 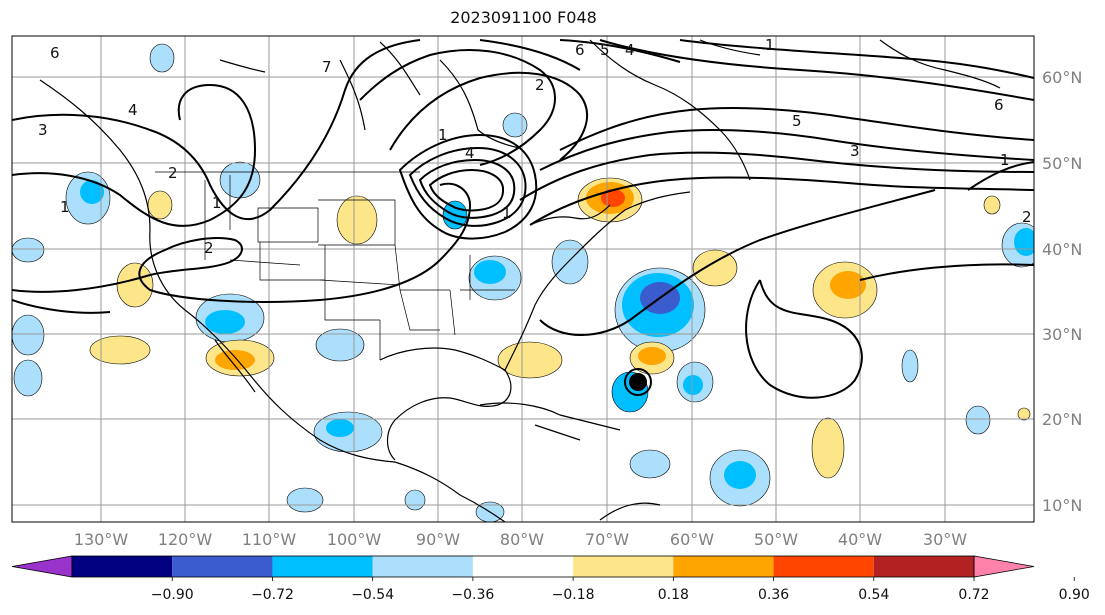 I want to click on lon-label: 130°W, so click(x=101, y=539).